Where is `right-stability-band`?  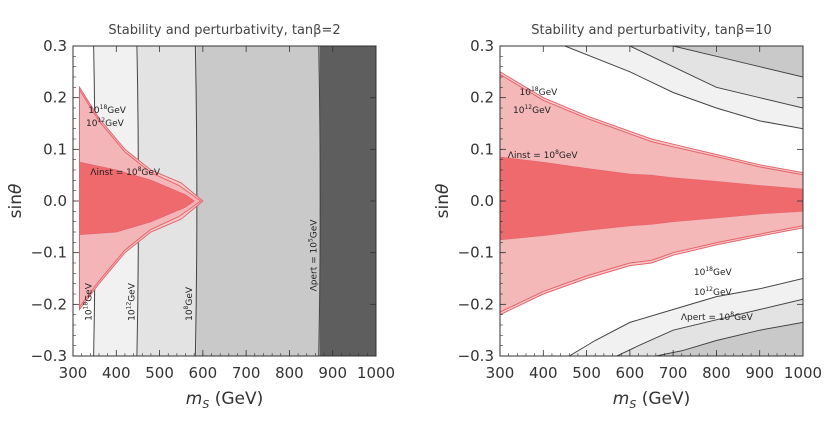
right-stability-band is located at coordinates (651, 198).